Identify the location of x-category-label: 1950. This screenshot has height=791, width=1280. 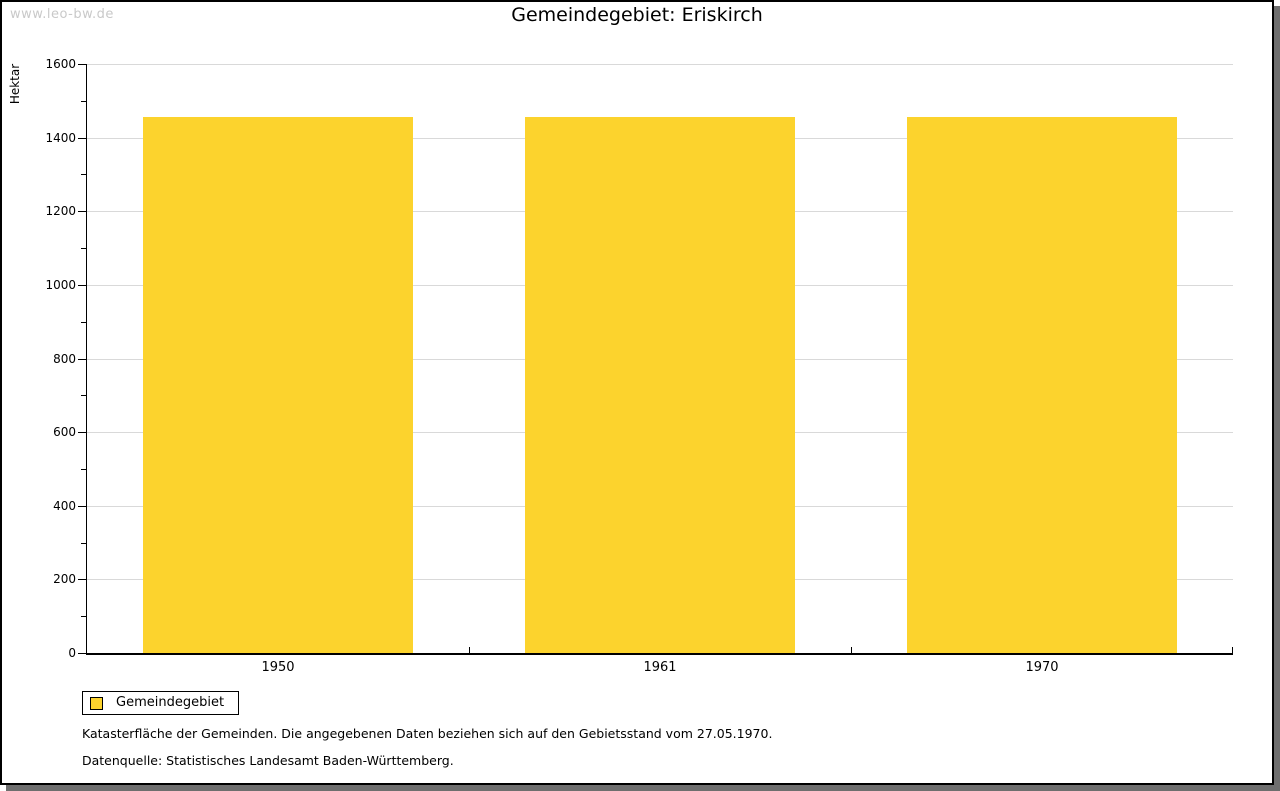
(278, 667).